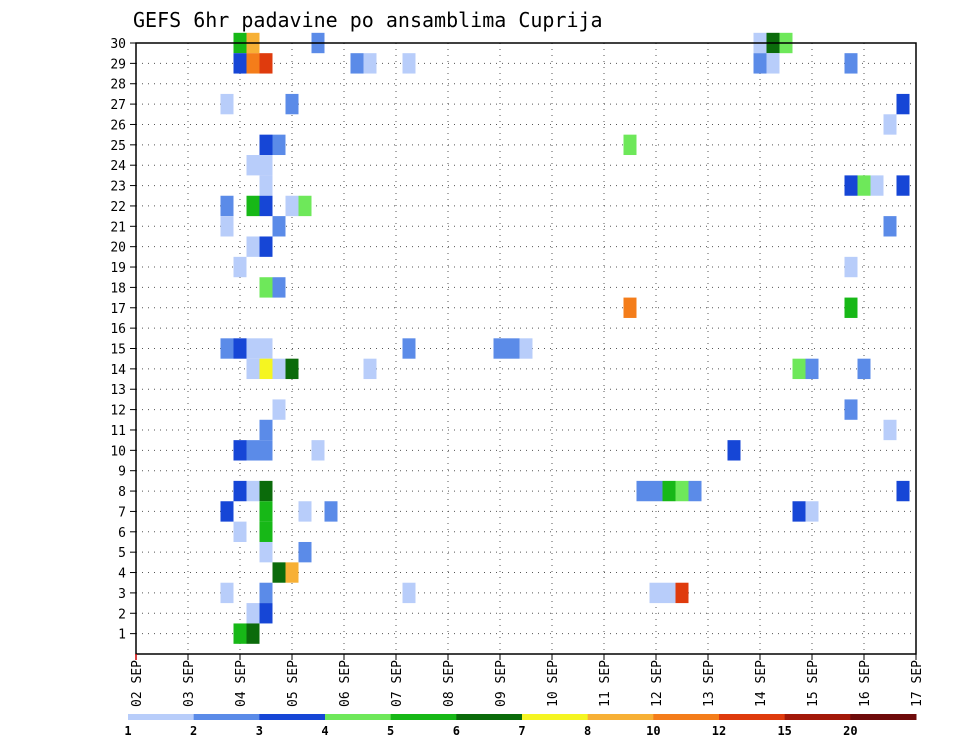 The width and height of the screenshot is (960, 746). What do you see at coordinates (127, 731) in the screenshot?
I see `legend-label: 1` at bounding box center [127, 731].